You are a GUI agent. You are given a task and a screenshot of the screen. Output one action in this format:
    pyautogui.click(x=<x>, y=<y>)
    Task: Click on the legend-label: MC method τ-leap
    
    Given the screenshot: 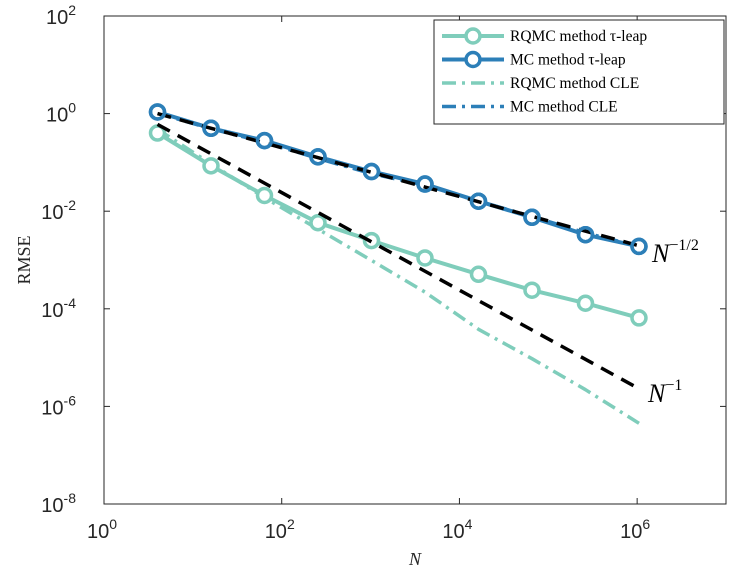 What is the action you would take?
    pyautogui.click(x=568, y=60)
    